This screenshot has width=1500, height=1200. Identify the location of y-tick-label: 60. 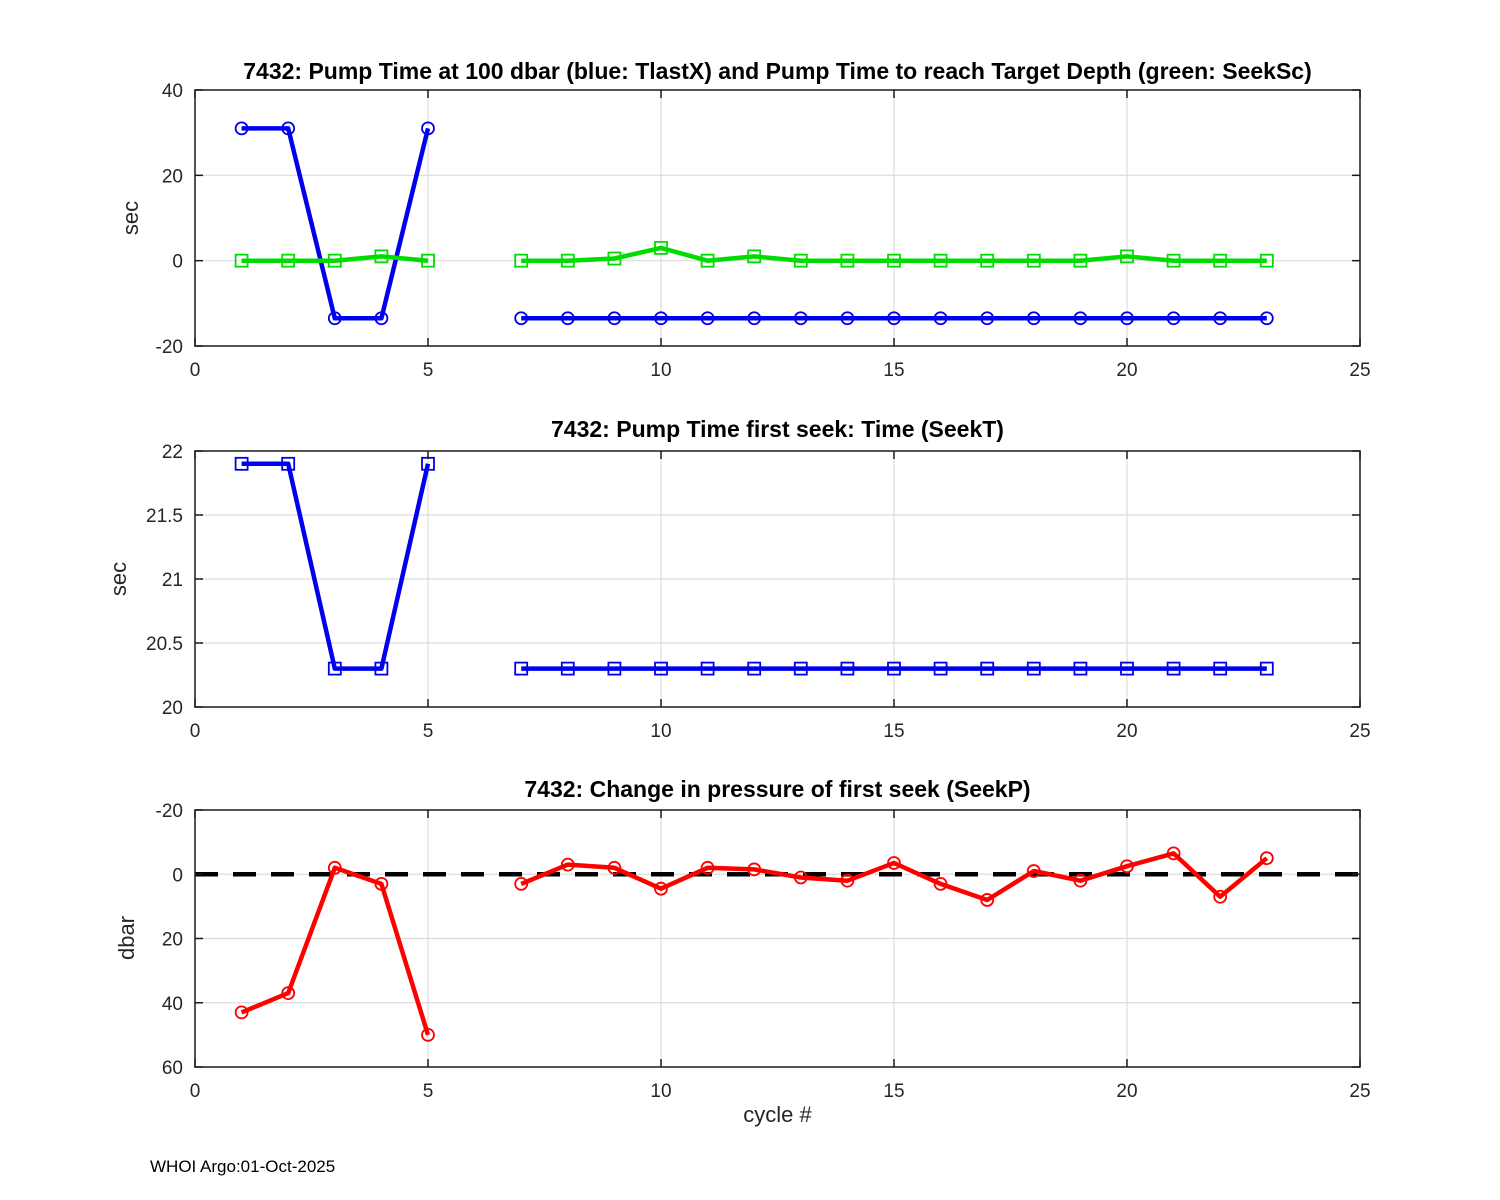
(172, 1068).